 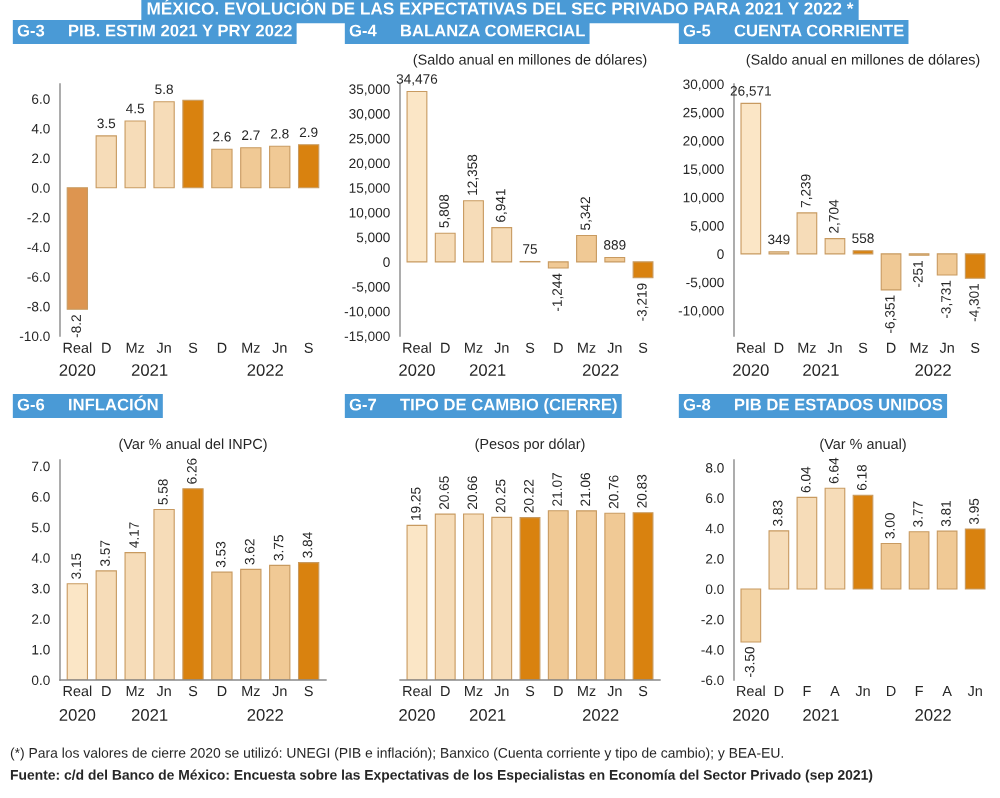 I want to click on chart-title: G-4 BALANZA COMERCIAL, so click(x=467, y=30).